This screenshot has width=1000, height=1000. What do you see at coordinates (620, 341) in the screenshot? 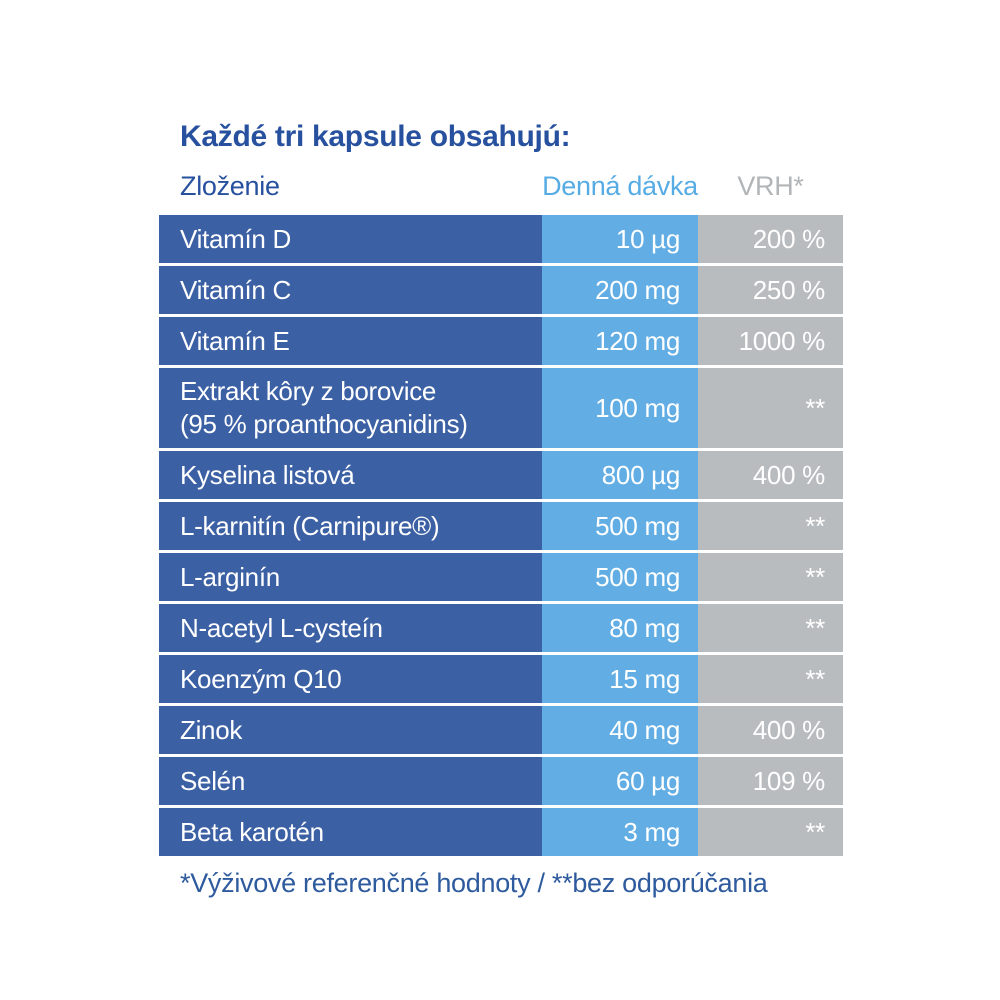
I see `daily-dose-value: 120 mg` at bounding box center [620, 341].